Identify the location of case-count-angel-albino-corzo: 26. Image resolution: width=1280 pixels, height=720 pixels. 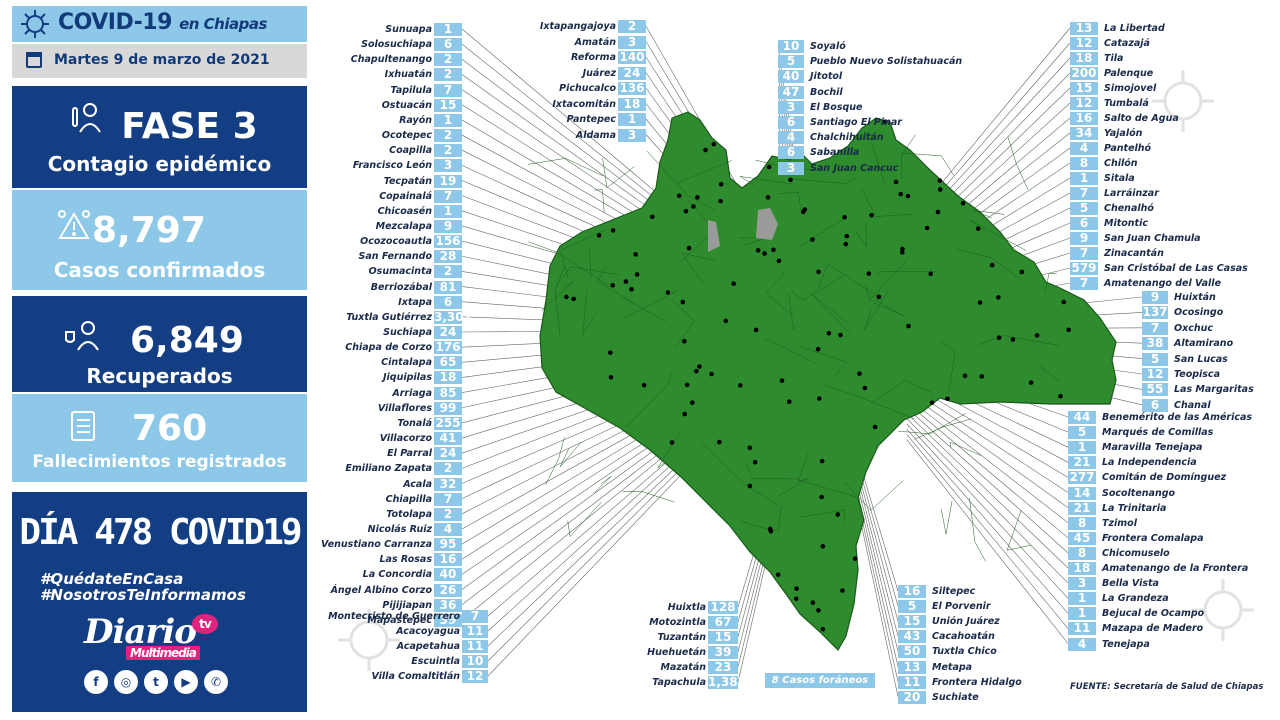
(448, 590).